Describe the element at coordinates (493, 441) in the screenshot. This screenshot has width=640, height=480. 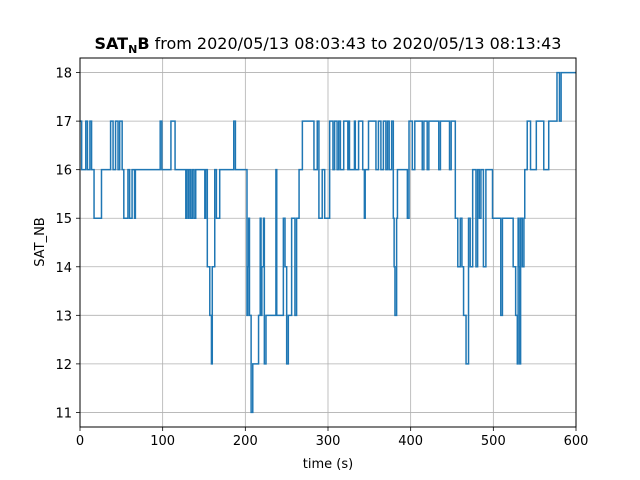
I see `x-tick-label: 500` at that location.